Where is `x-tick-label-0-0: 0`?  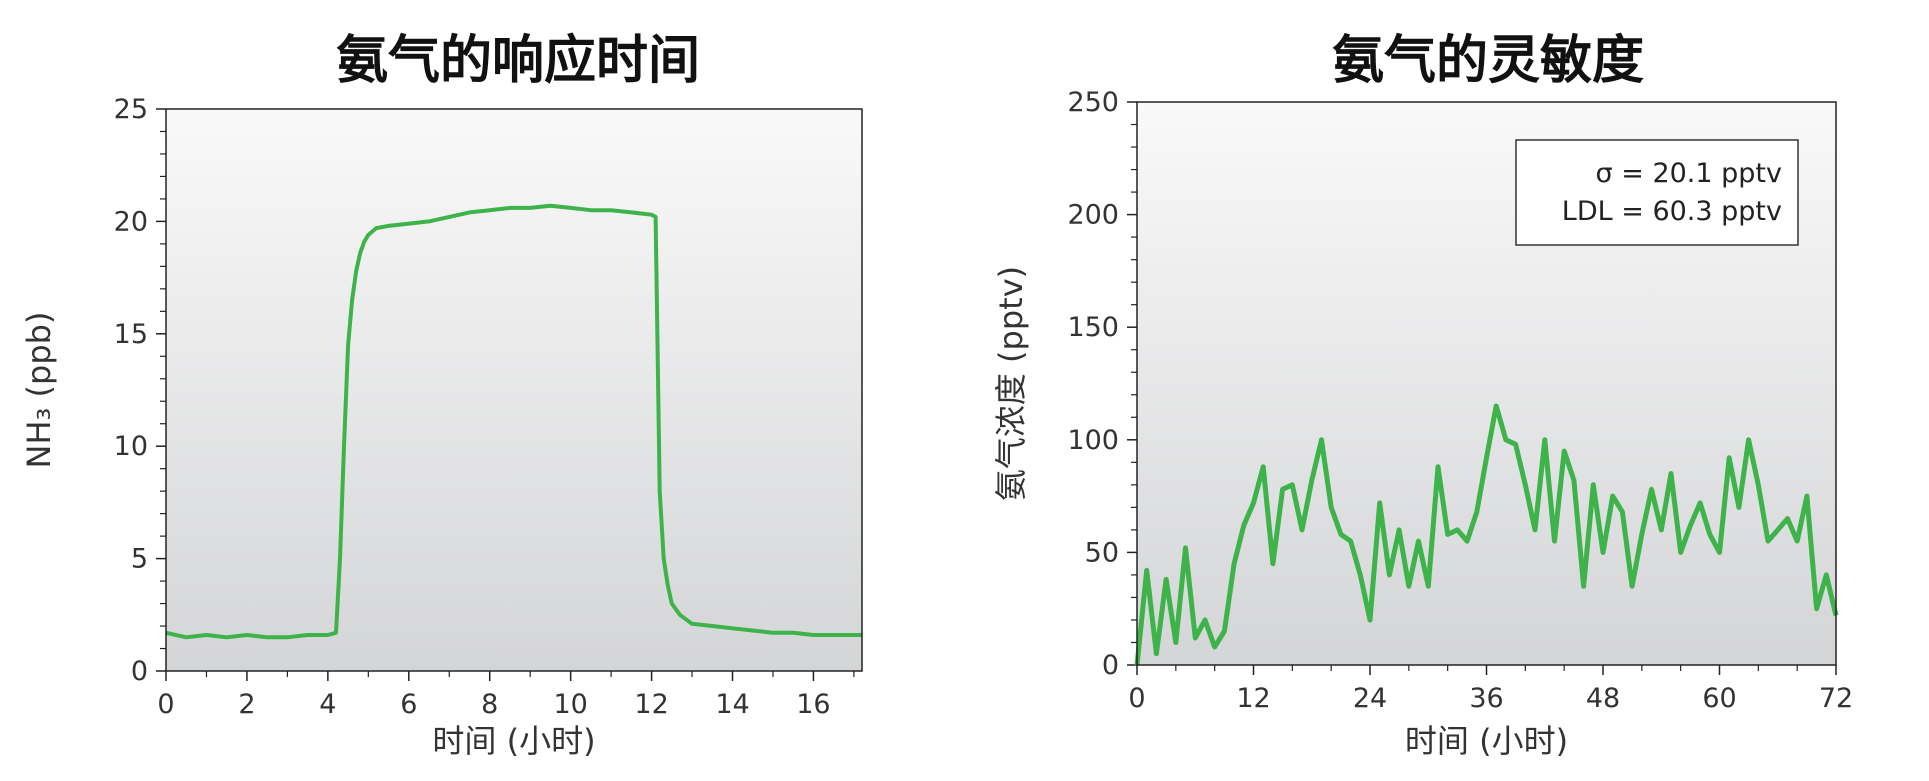 x-tick-label-0-0: 0 is located at coordinates (165, 704).